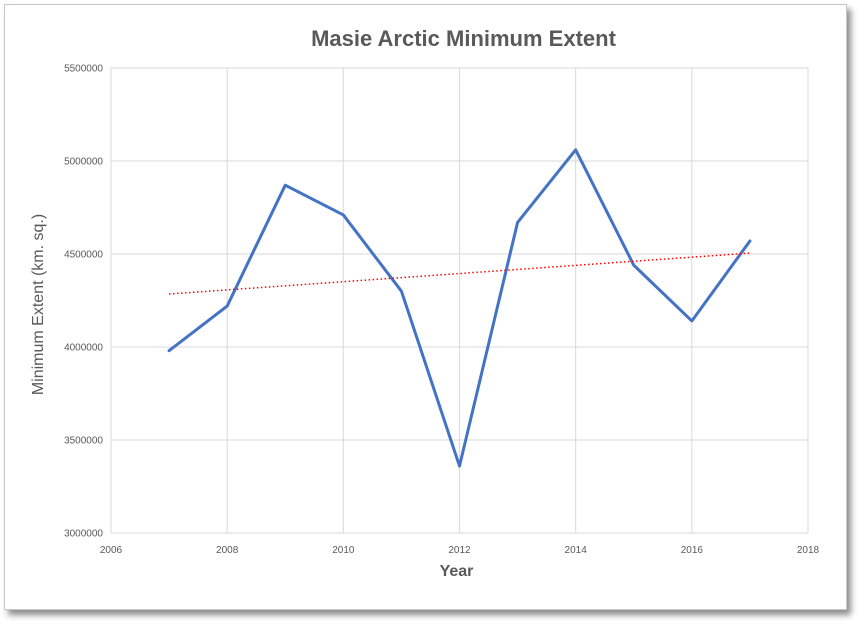 Image resolution: width=859 pixels, height=621 pixels. I want to click on trendline, so click(459, 273).